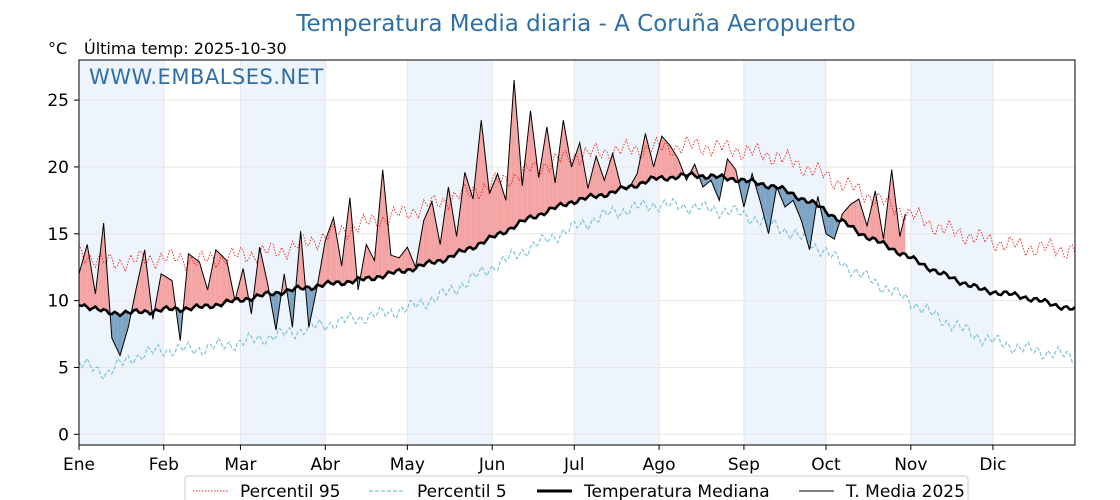 This screenshot has width=1120, height=500. What do you see at coordinates (63, 368) in the screenshot?
I see `y-tick-label: 5` at bounding box center [63, 368].